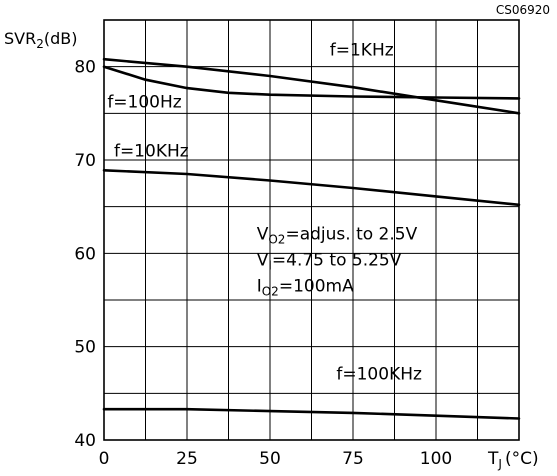  What do you see at coordinates (311, 82) in the screenshot?
I see `series-line-f-100hz` at bounding box center [311, 82].